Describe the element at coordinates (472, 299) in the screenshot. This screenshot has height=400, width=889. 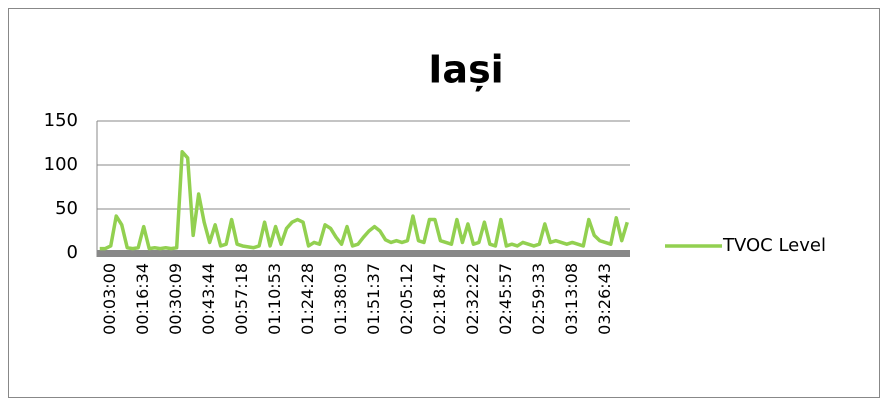
I see `x-tick-label: 02:32:22` at that location.